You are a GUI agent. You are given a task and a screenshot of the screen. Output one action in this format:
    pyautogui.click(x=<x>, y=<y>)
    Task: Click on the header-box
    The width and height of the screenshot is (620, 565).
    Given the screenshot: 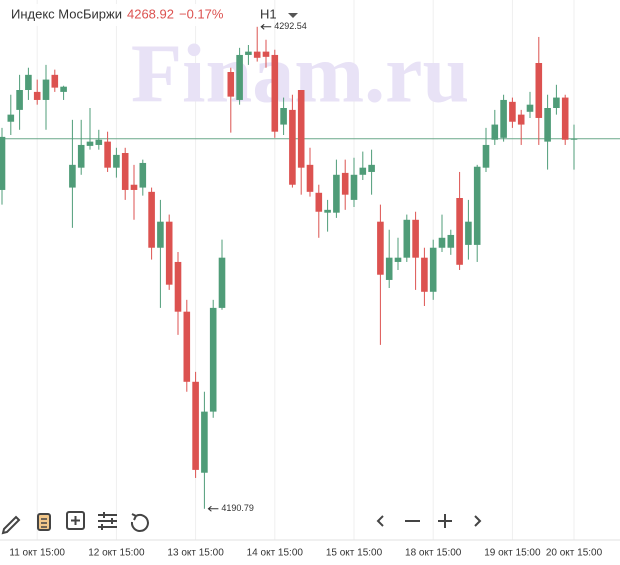 What is the action you would take?
    pyautogui.click(x=127, y=15)
    